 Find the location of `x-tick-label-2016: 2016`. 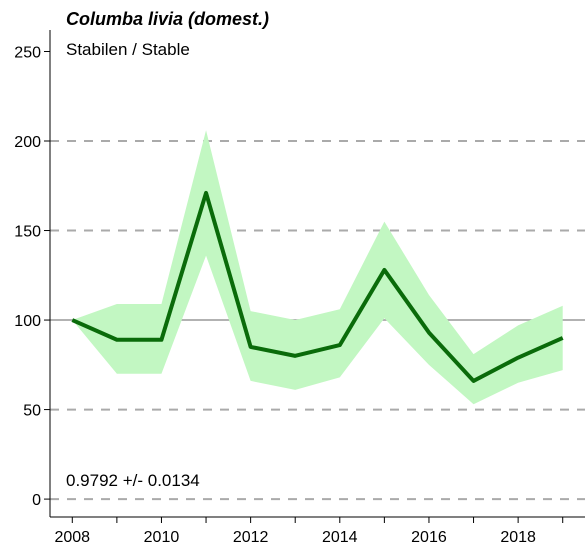

x-tick-label-2016: 2016 is located at coordinates (429, 537).